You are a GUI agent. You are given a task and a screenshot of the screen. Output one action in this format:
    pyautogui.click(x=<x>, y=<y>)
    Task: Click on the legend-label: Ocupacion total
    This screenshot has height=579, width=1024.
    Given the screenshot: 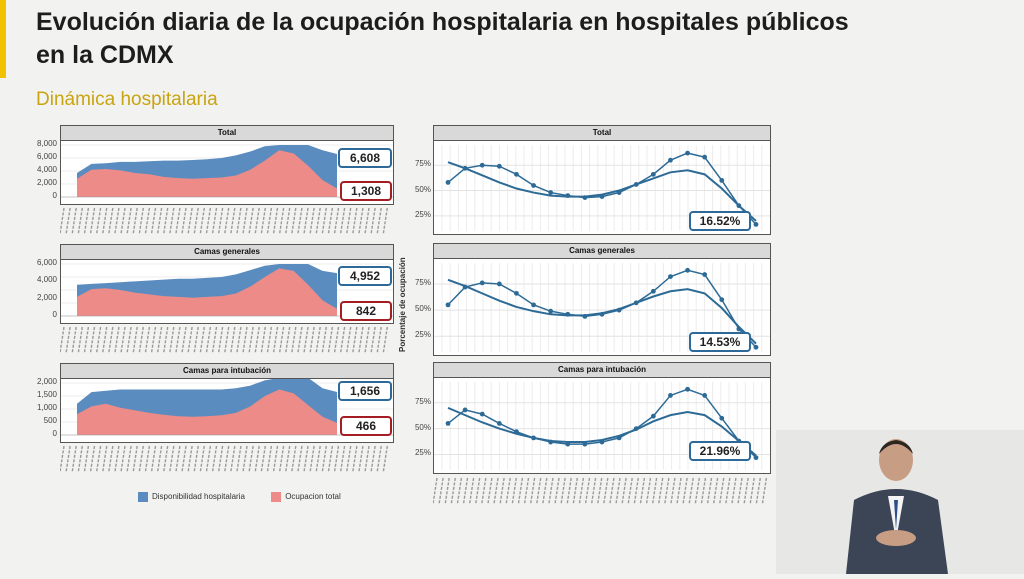 What is the action you would take?
    pyautogui.click(x=313, y=497)
    